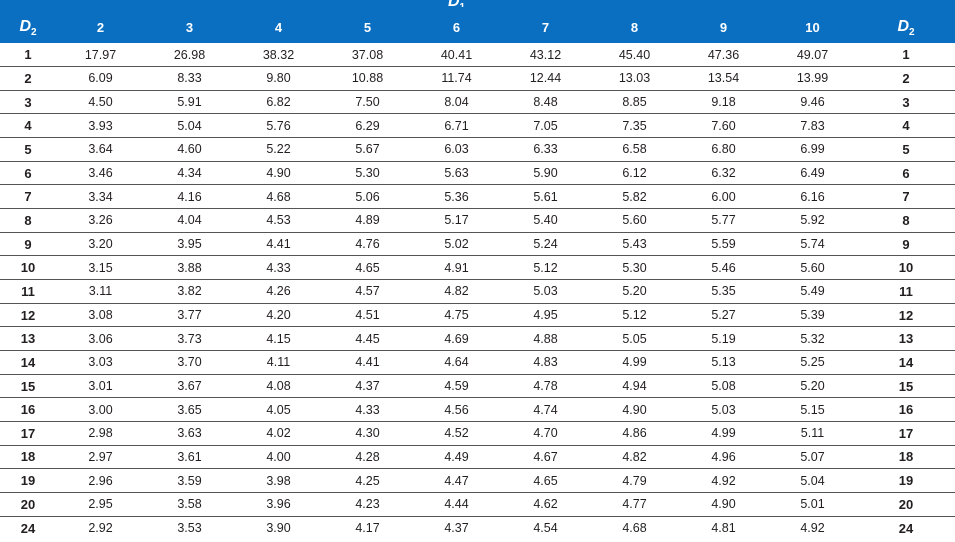  I want to click on header-row: D2 2 3 4 5 D16 7 8 9 10 D2, so click(477, 21).